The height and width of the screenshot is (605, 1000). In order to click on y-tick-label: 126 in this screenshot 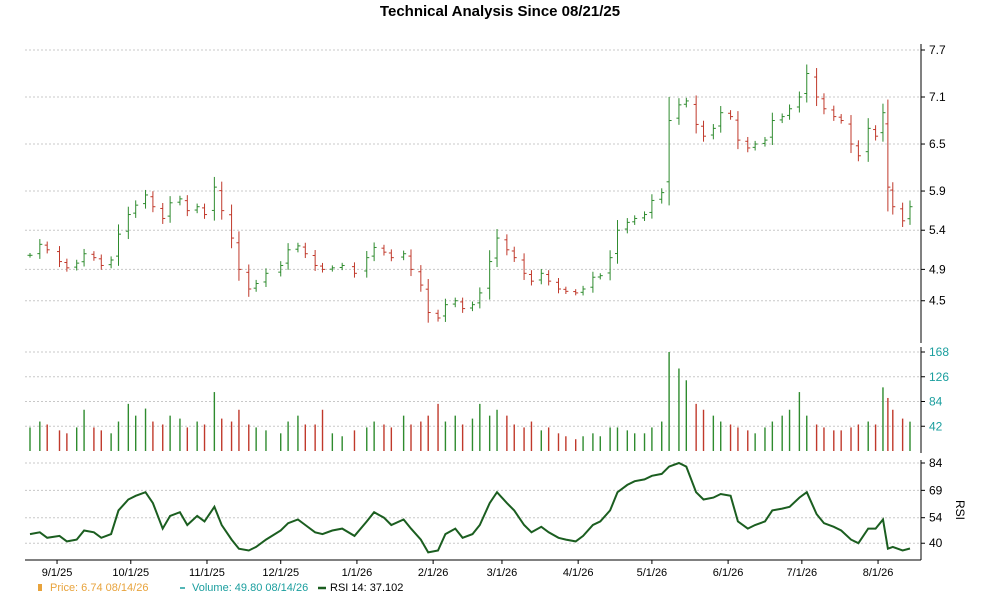, I will do `click(939, 377)`.